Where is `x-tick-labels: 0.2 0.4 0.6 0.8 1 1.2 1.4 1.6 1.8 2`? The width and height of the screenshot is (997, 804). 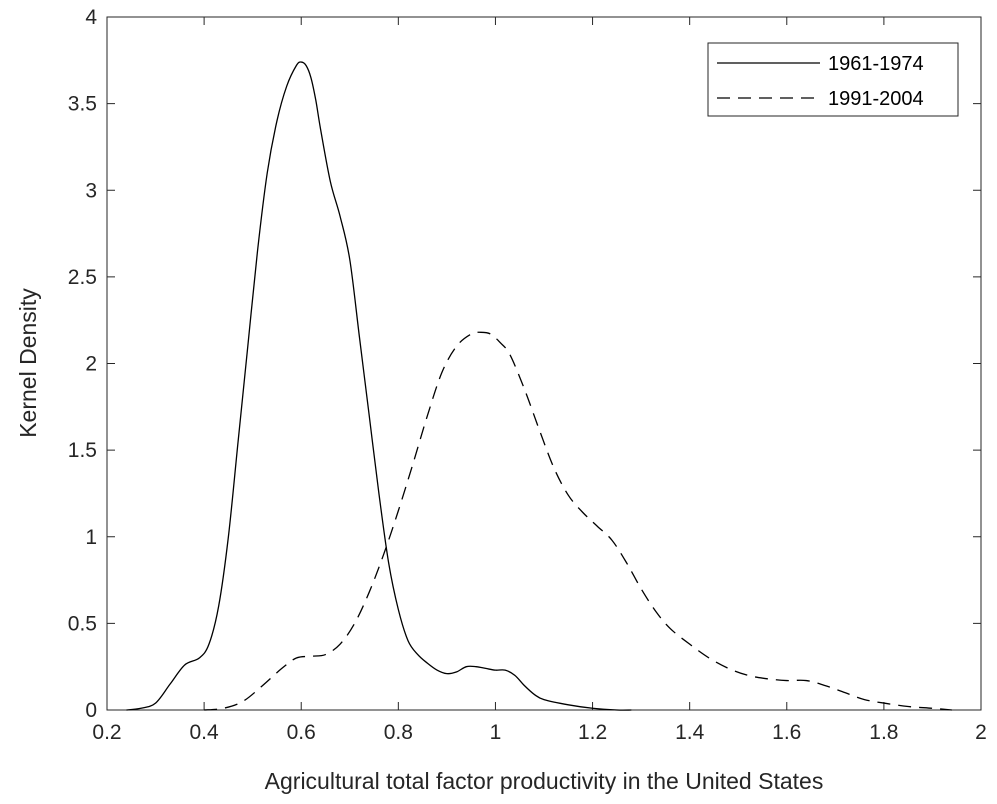
x-tick-labels: 0.2 0.4 0.6 0.8 1 1.2 1.4 1.6 1.8 2 is located at coordinates (539, 732).